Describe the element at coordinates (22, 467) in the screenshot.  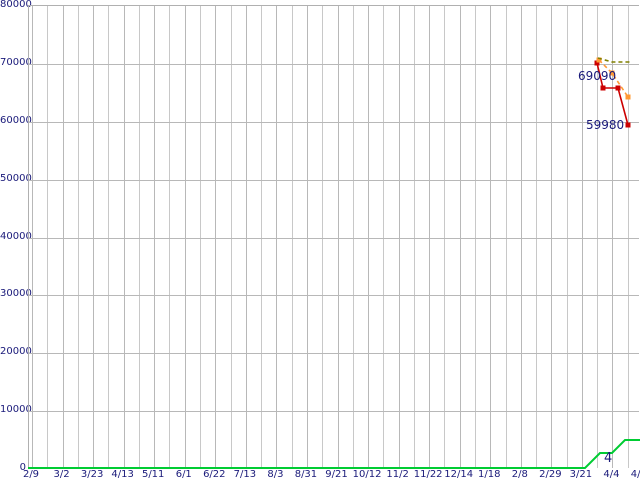
I see `y-axis-tick-label: 0` at that location.